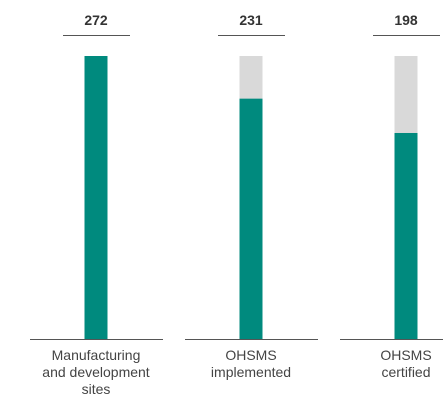 The width and height of the screenshot is (443, 411). I want to click on category-label: OHSMS implemented, so click(251, 363).